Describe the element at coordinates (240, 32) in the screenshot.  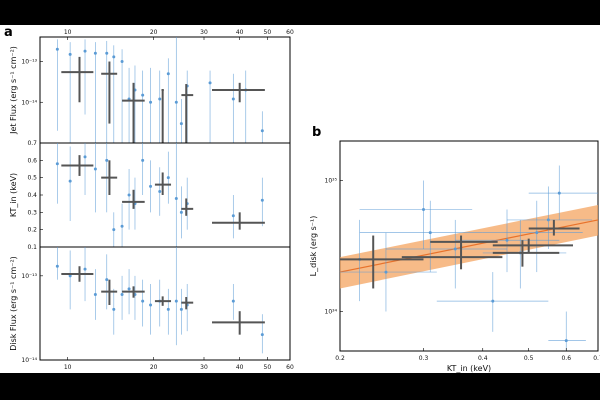
I see `top-x-tick-label: 40` at that location.